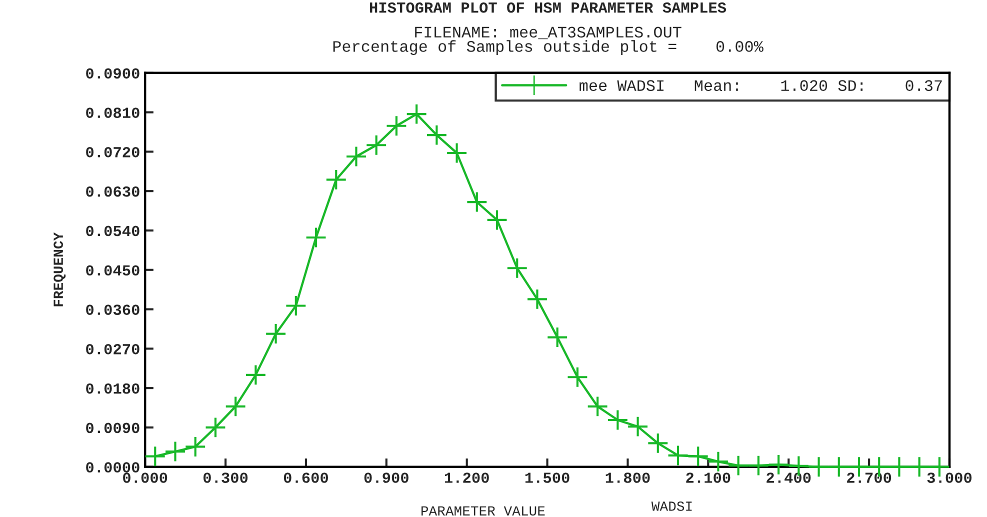  I want to click on y-tick-label: 0.0000, so click(113, 467).